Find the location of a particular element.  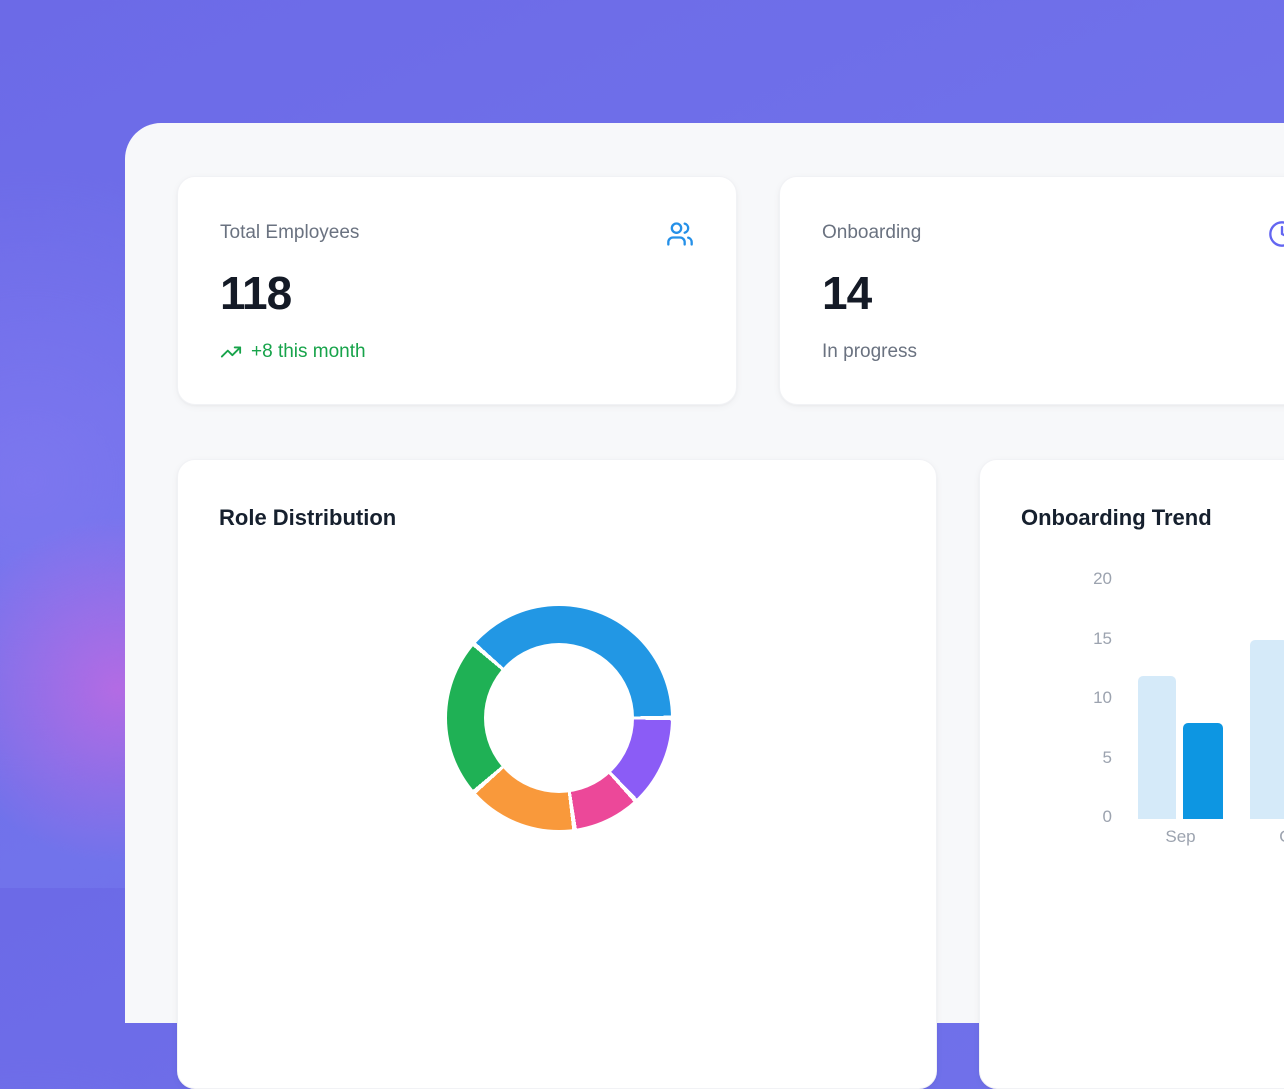

onboarding-label: Onboarding is located at coordinates (872, 232).